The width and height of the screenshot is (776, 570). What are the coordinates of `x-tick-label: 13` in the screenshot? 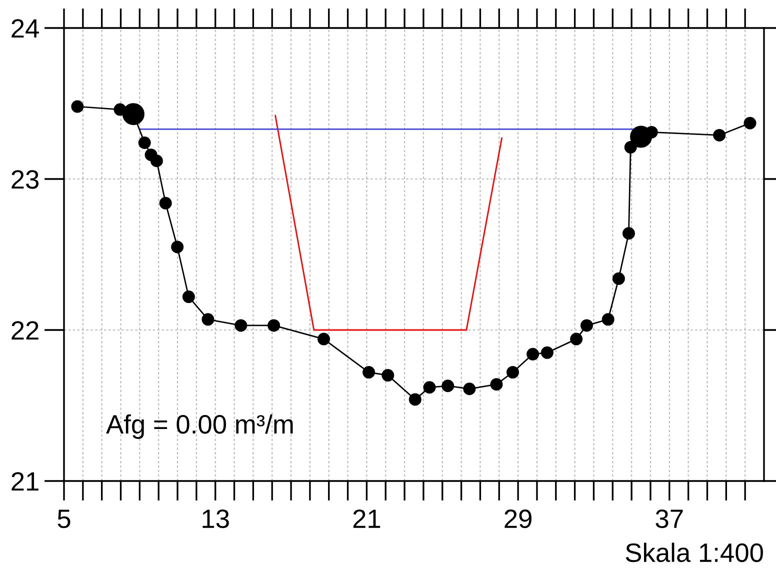 It's located at (215, 518).